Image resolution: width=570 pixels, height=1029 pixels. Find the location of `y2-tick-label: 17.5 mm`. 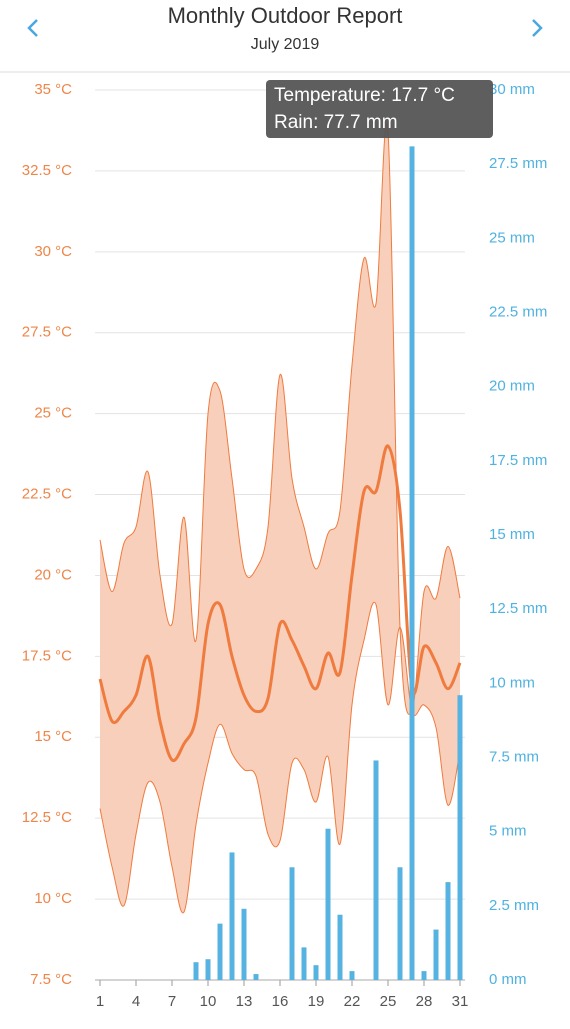

y2-tick-label: 17.5 mm is located at coordinates (518, 460).